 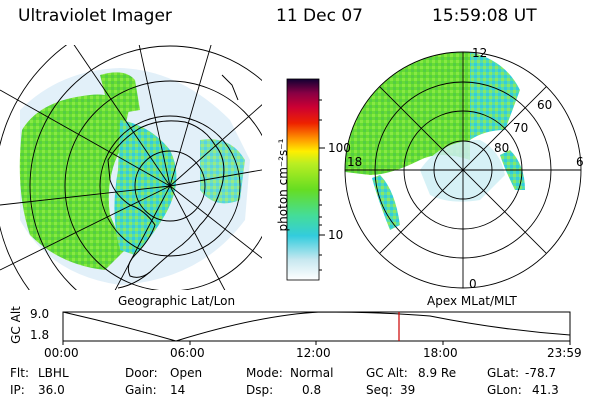 What do you see at coordinates (541, 373) in the screenshot?
I see `glat-value: -78.7` at bounding box center [541, 373].